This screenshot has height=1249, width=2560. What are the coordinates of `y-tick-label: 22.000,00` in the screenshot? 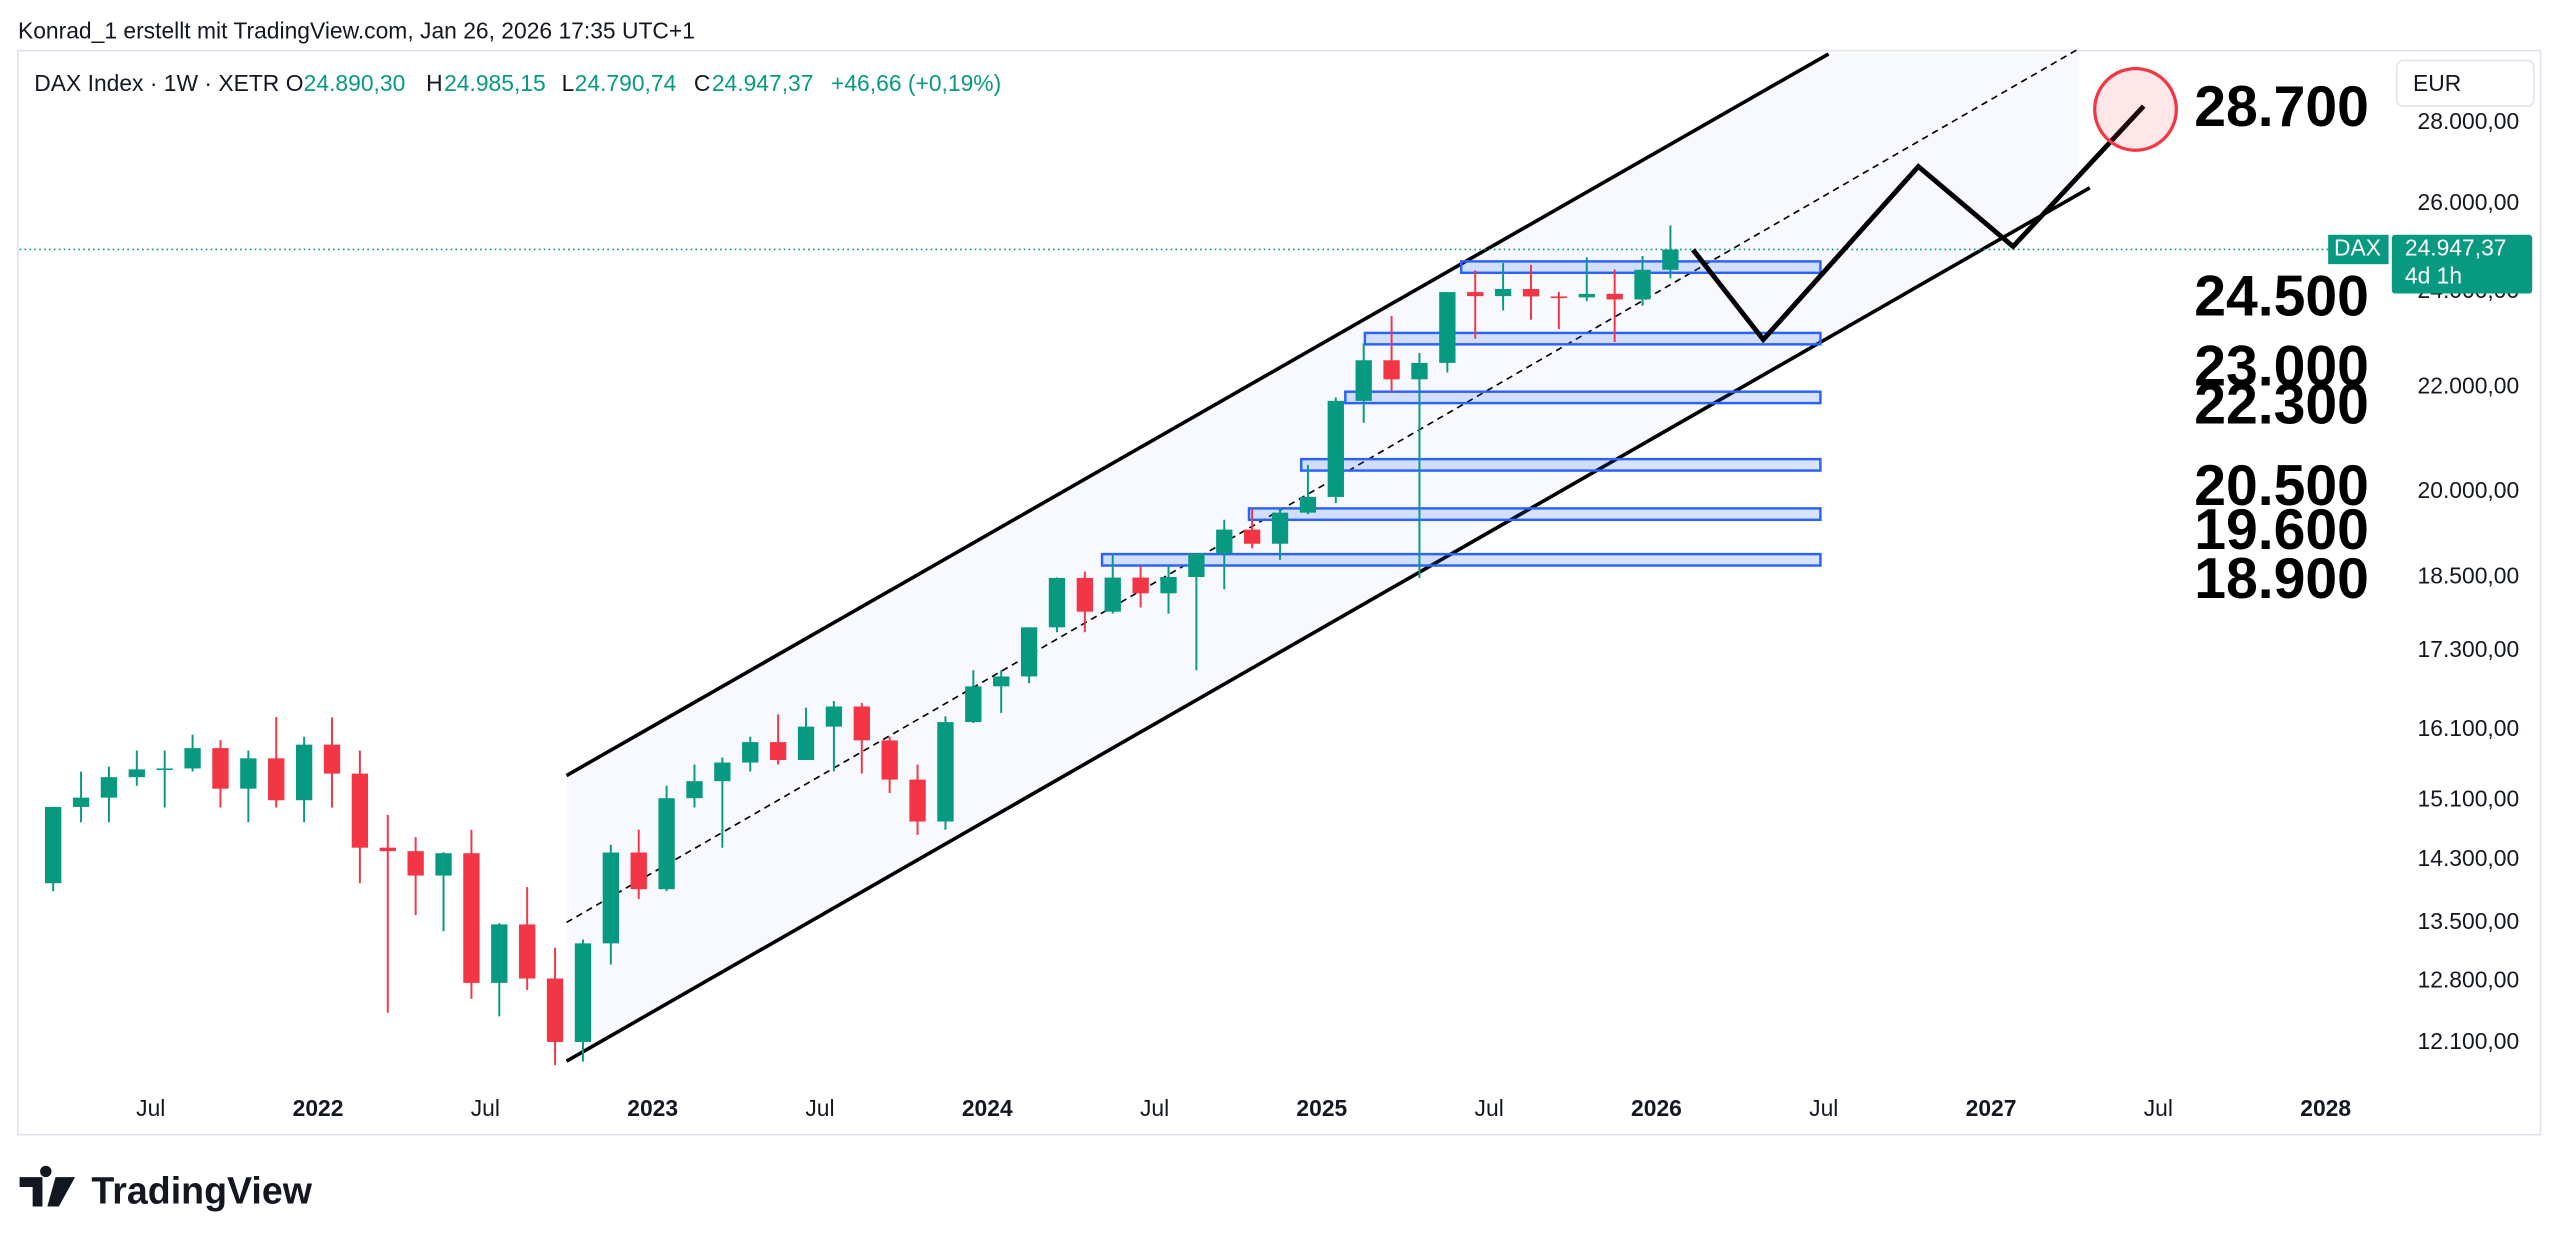 It's located at (2469, 385).